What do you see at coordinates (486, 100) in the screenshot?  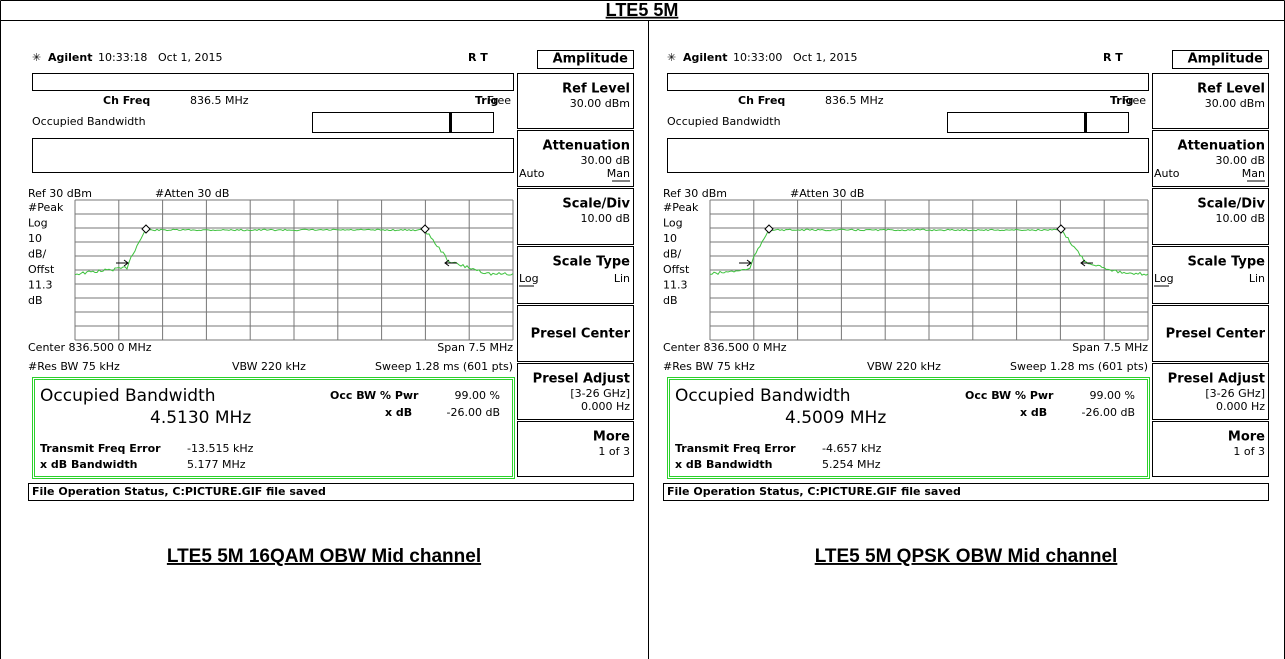 I see `trig-label: Trig` at bounding box center [486, 100].